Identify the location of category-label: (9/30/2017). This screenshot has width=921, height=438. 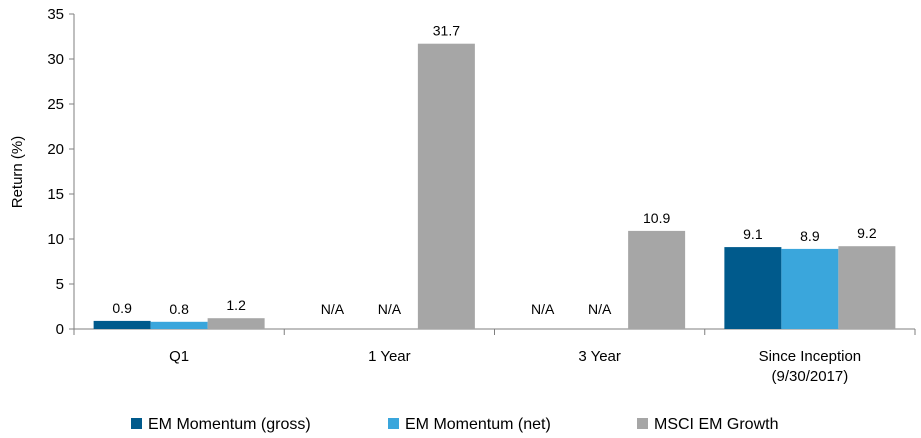
(810, 376).